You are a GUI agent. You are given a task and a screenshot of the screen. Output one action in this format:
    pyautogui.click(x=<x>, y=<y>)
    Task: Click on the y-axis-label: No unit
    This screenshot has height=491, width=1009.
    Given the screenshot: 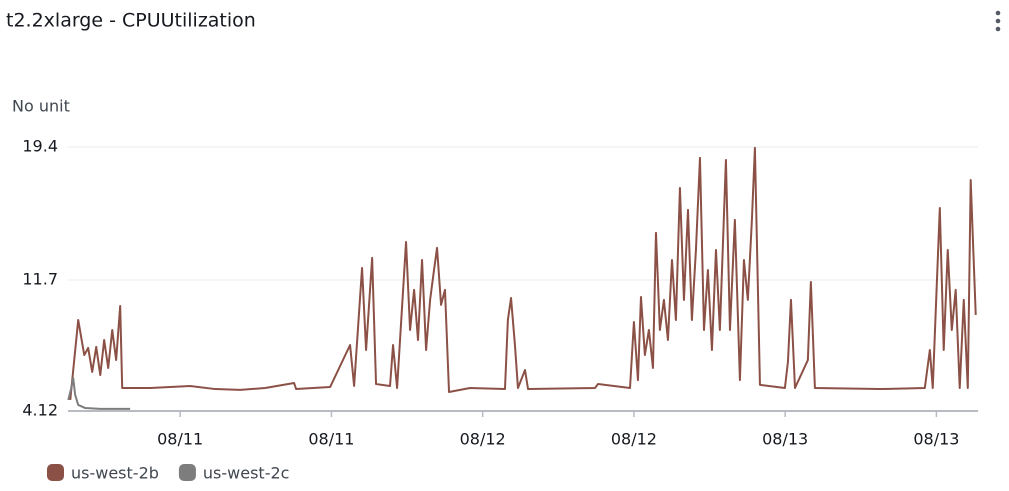 What is the action you would take?
    pyautogui.click(x=41, y=106)
    